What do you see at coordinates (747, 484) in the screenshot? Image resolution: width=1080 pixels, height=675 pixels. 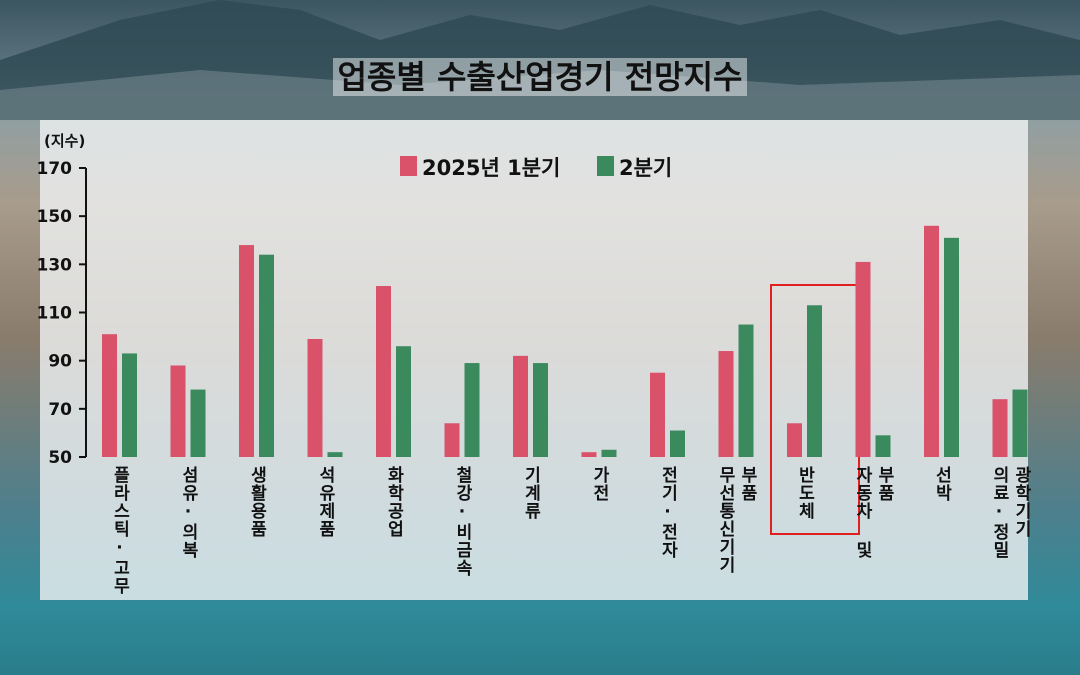 I see `category-label-10-2: 부품` at bounding box center [747, 484].